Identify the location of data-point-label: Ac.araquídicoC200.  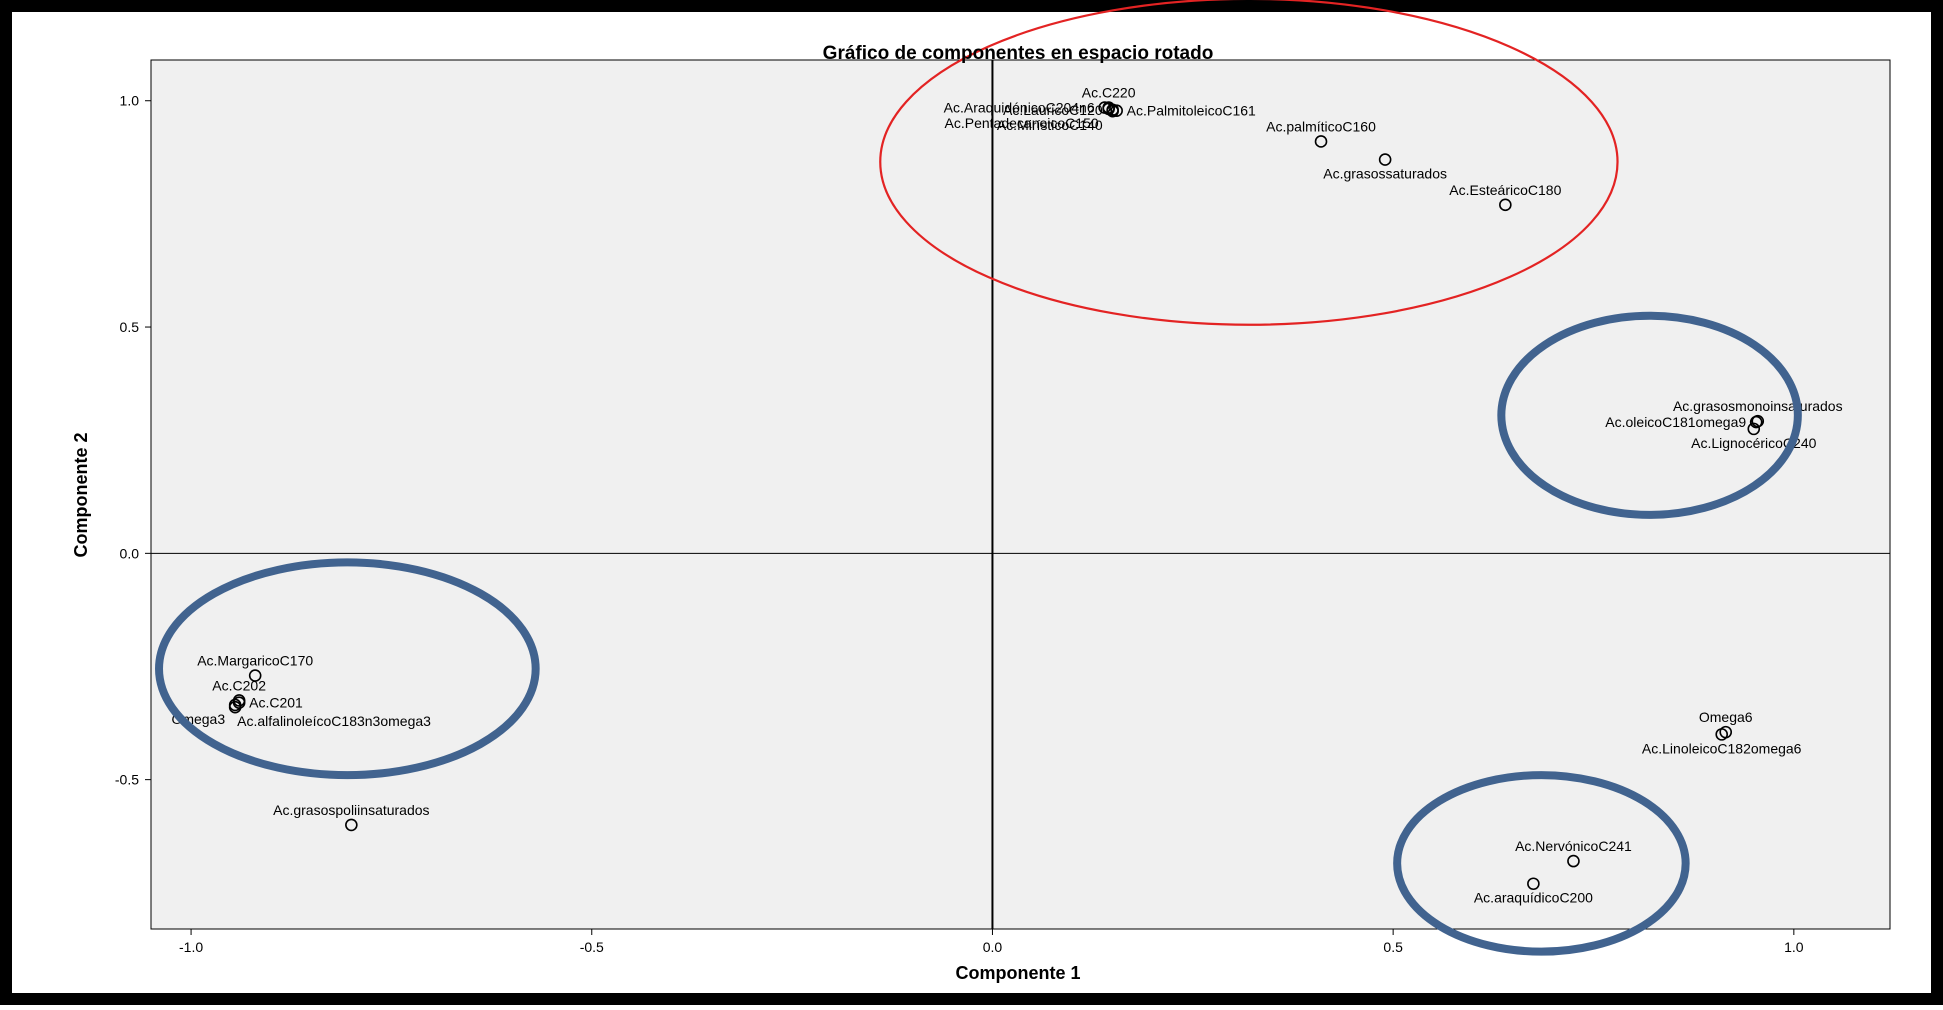
(1533, 898).